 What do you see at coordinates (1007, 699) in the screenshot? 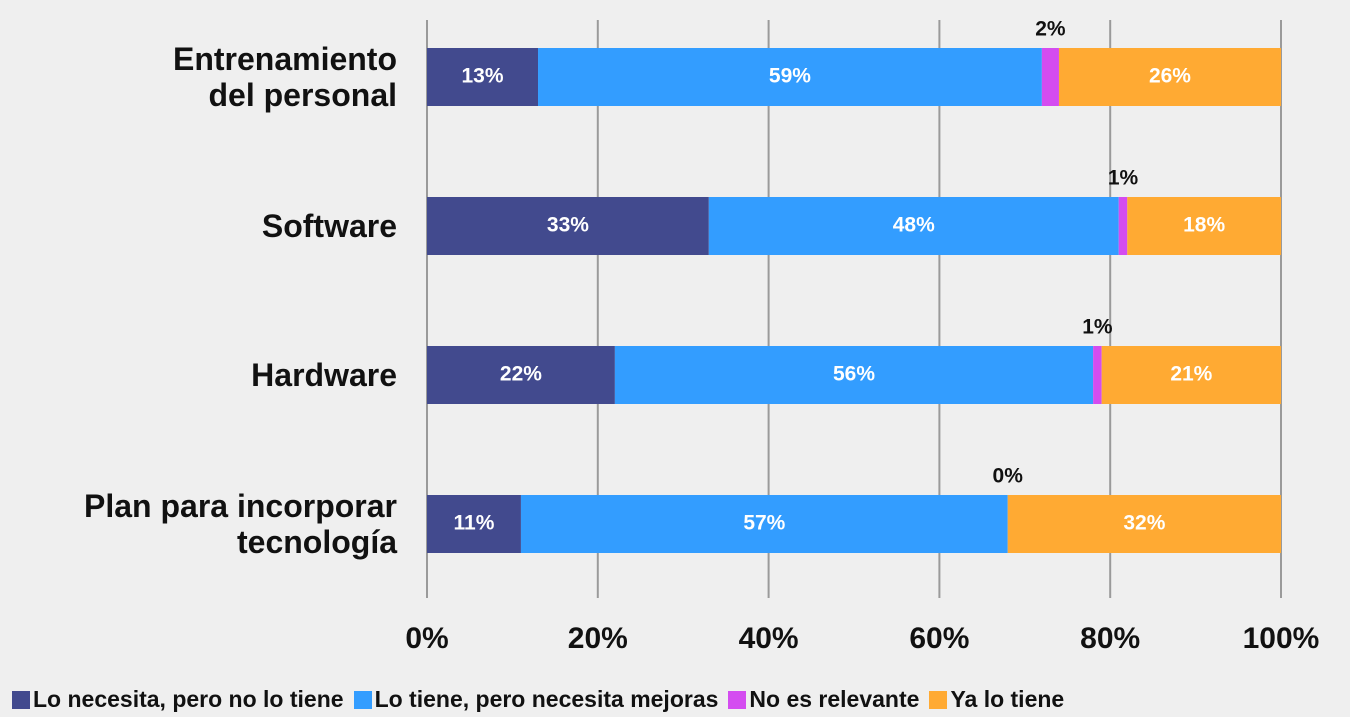
I see `legend-label: Ya lo tiene` at bounding box center [1007, 699].